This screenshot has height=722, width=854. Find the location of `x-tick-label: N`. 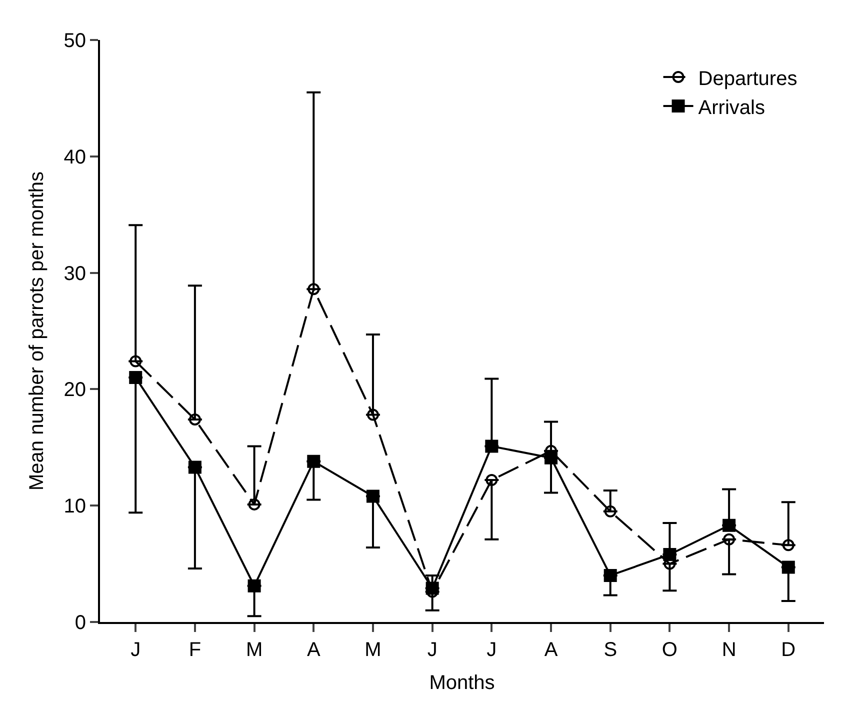

x-tick-label: N is located at coordinates (729, 650).